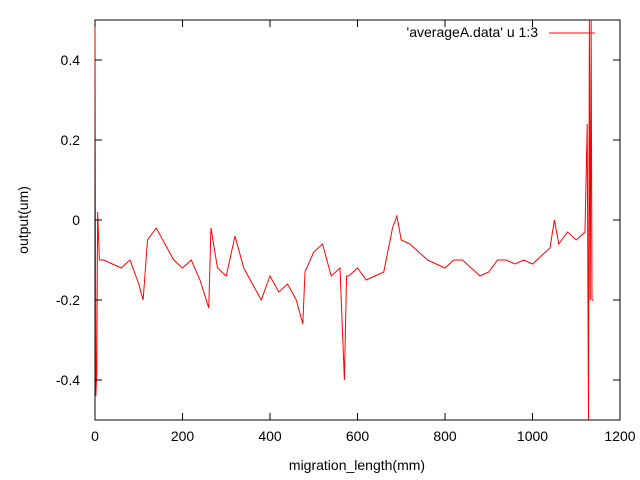 The height and width of the screenshot is (480, 640). What do you see at coordinates (71, 140) in the screenshot?
I see `y-tick-label: 0.2` at bounding box center [71, 140].